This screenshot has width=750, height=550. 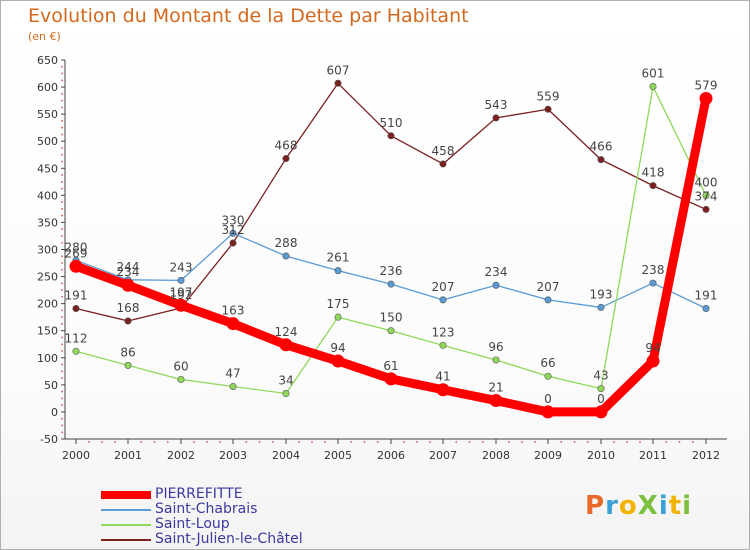 I want to click on y-tick-label: 400, so click(x=47, y=195).